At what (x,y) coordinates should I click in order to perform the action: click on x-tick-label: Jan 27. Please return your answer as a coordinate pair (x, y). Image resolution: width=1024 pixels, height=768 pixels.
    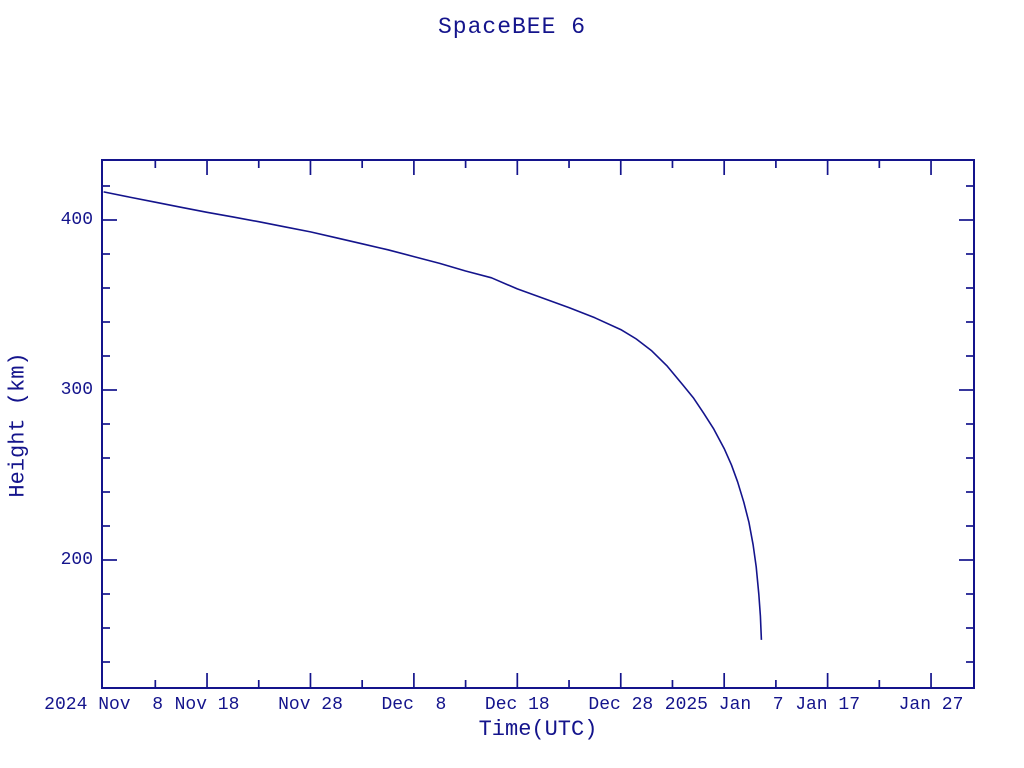
    Looking at the image, I should click on (931, 705).